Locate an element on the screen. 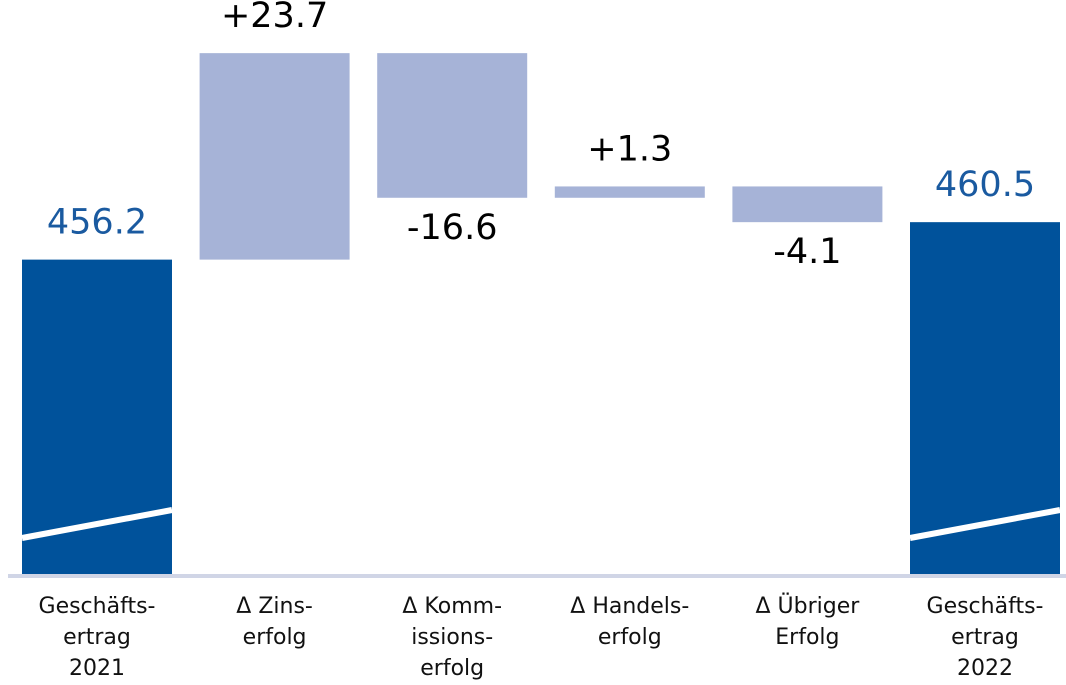 The height and width of the screenshot is (685, 1066). value-label: -4.1 is located at coordinates (807, 252).